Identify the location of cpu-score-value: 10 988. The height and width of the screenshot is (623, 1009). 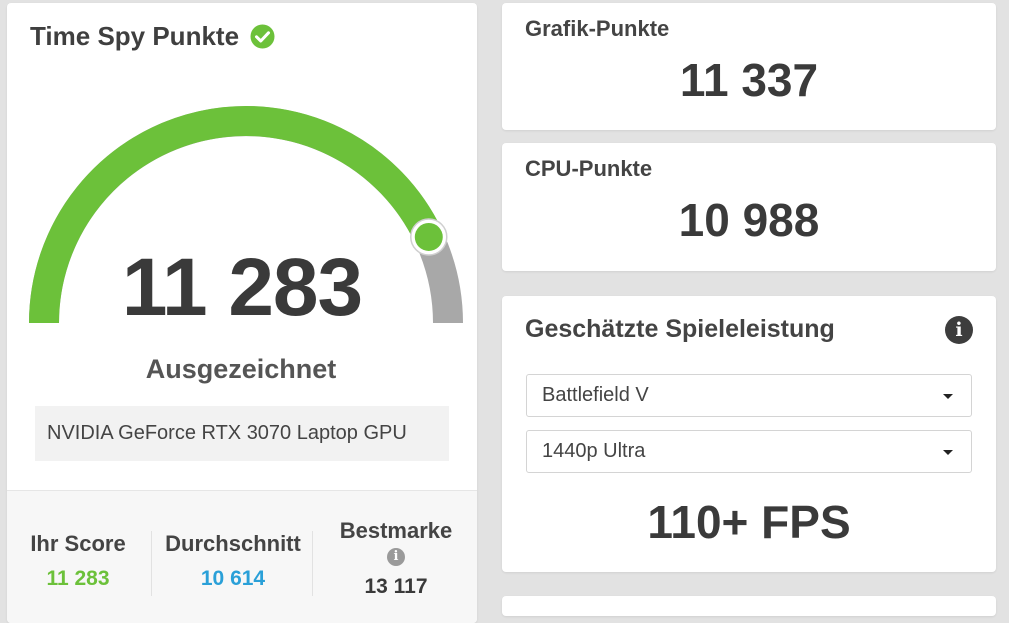
(749, 220).